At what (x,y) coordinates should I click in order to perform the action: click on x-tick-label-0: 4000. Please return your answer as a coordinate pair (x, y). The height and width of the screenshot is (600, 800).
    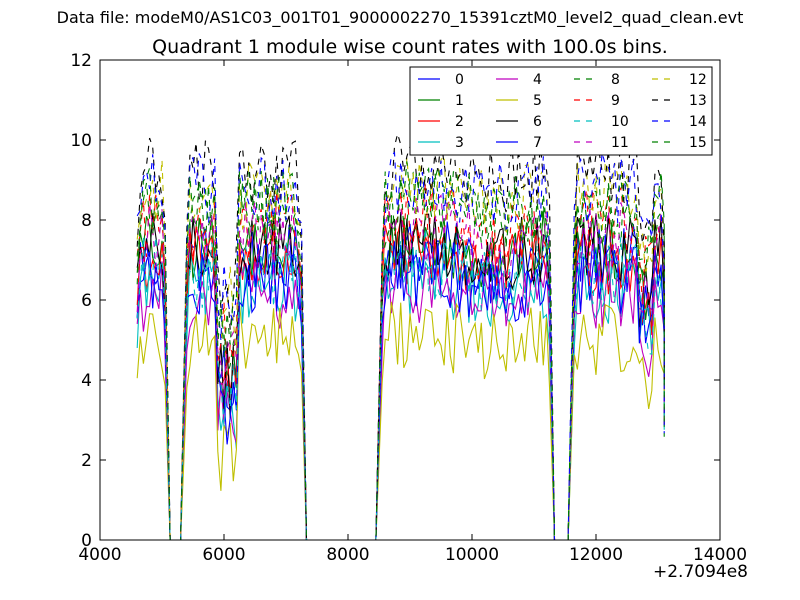
    Looking at the image, I should click on (99, 555).